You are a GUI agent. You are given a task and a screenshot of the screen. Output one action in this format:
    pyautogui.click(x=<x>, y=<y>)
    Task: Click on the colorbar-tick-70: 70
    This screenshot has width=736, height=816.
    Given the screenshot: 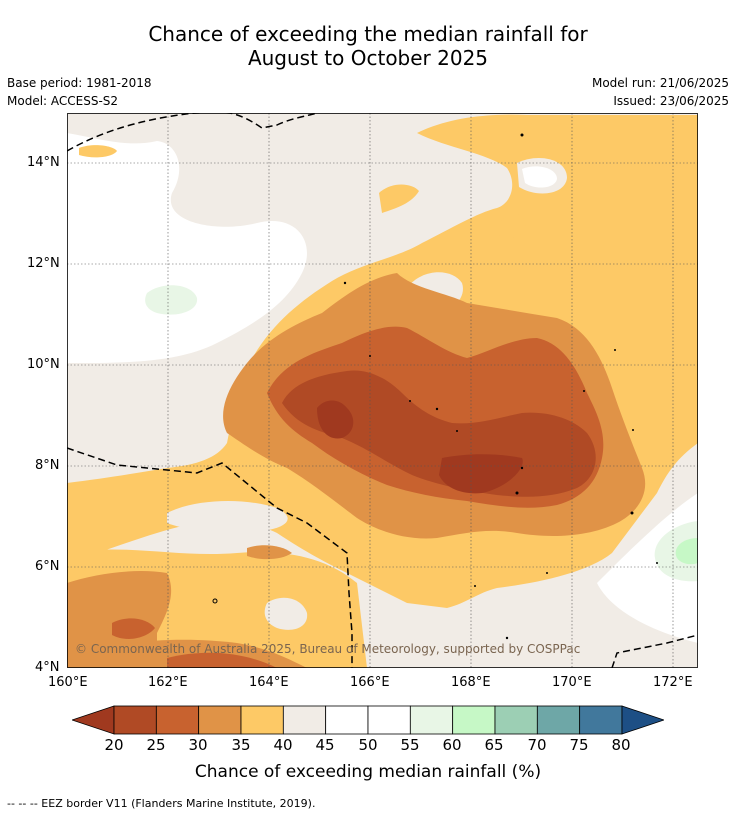 What is the action you would take?
    pyautogui.click(x=537, y=745)
    